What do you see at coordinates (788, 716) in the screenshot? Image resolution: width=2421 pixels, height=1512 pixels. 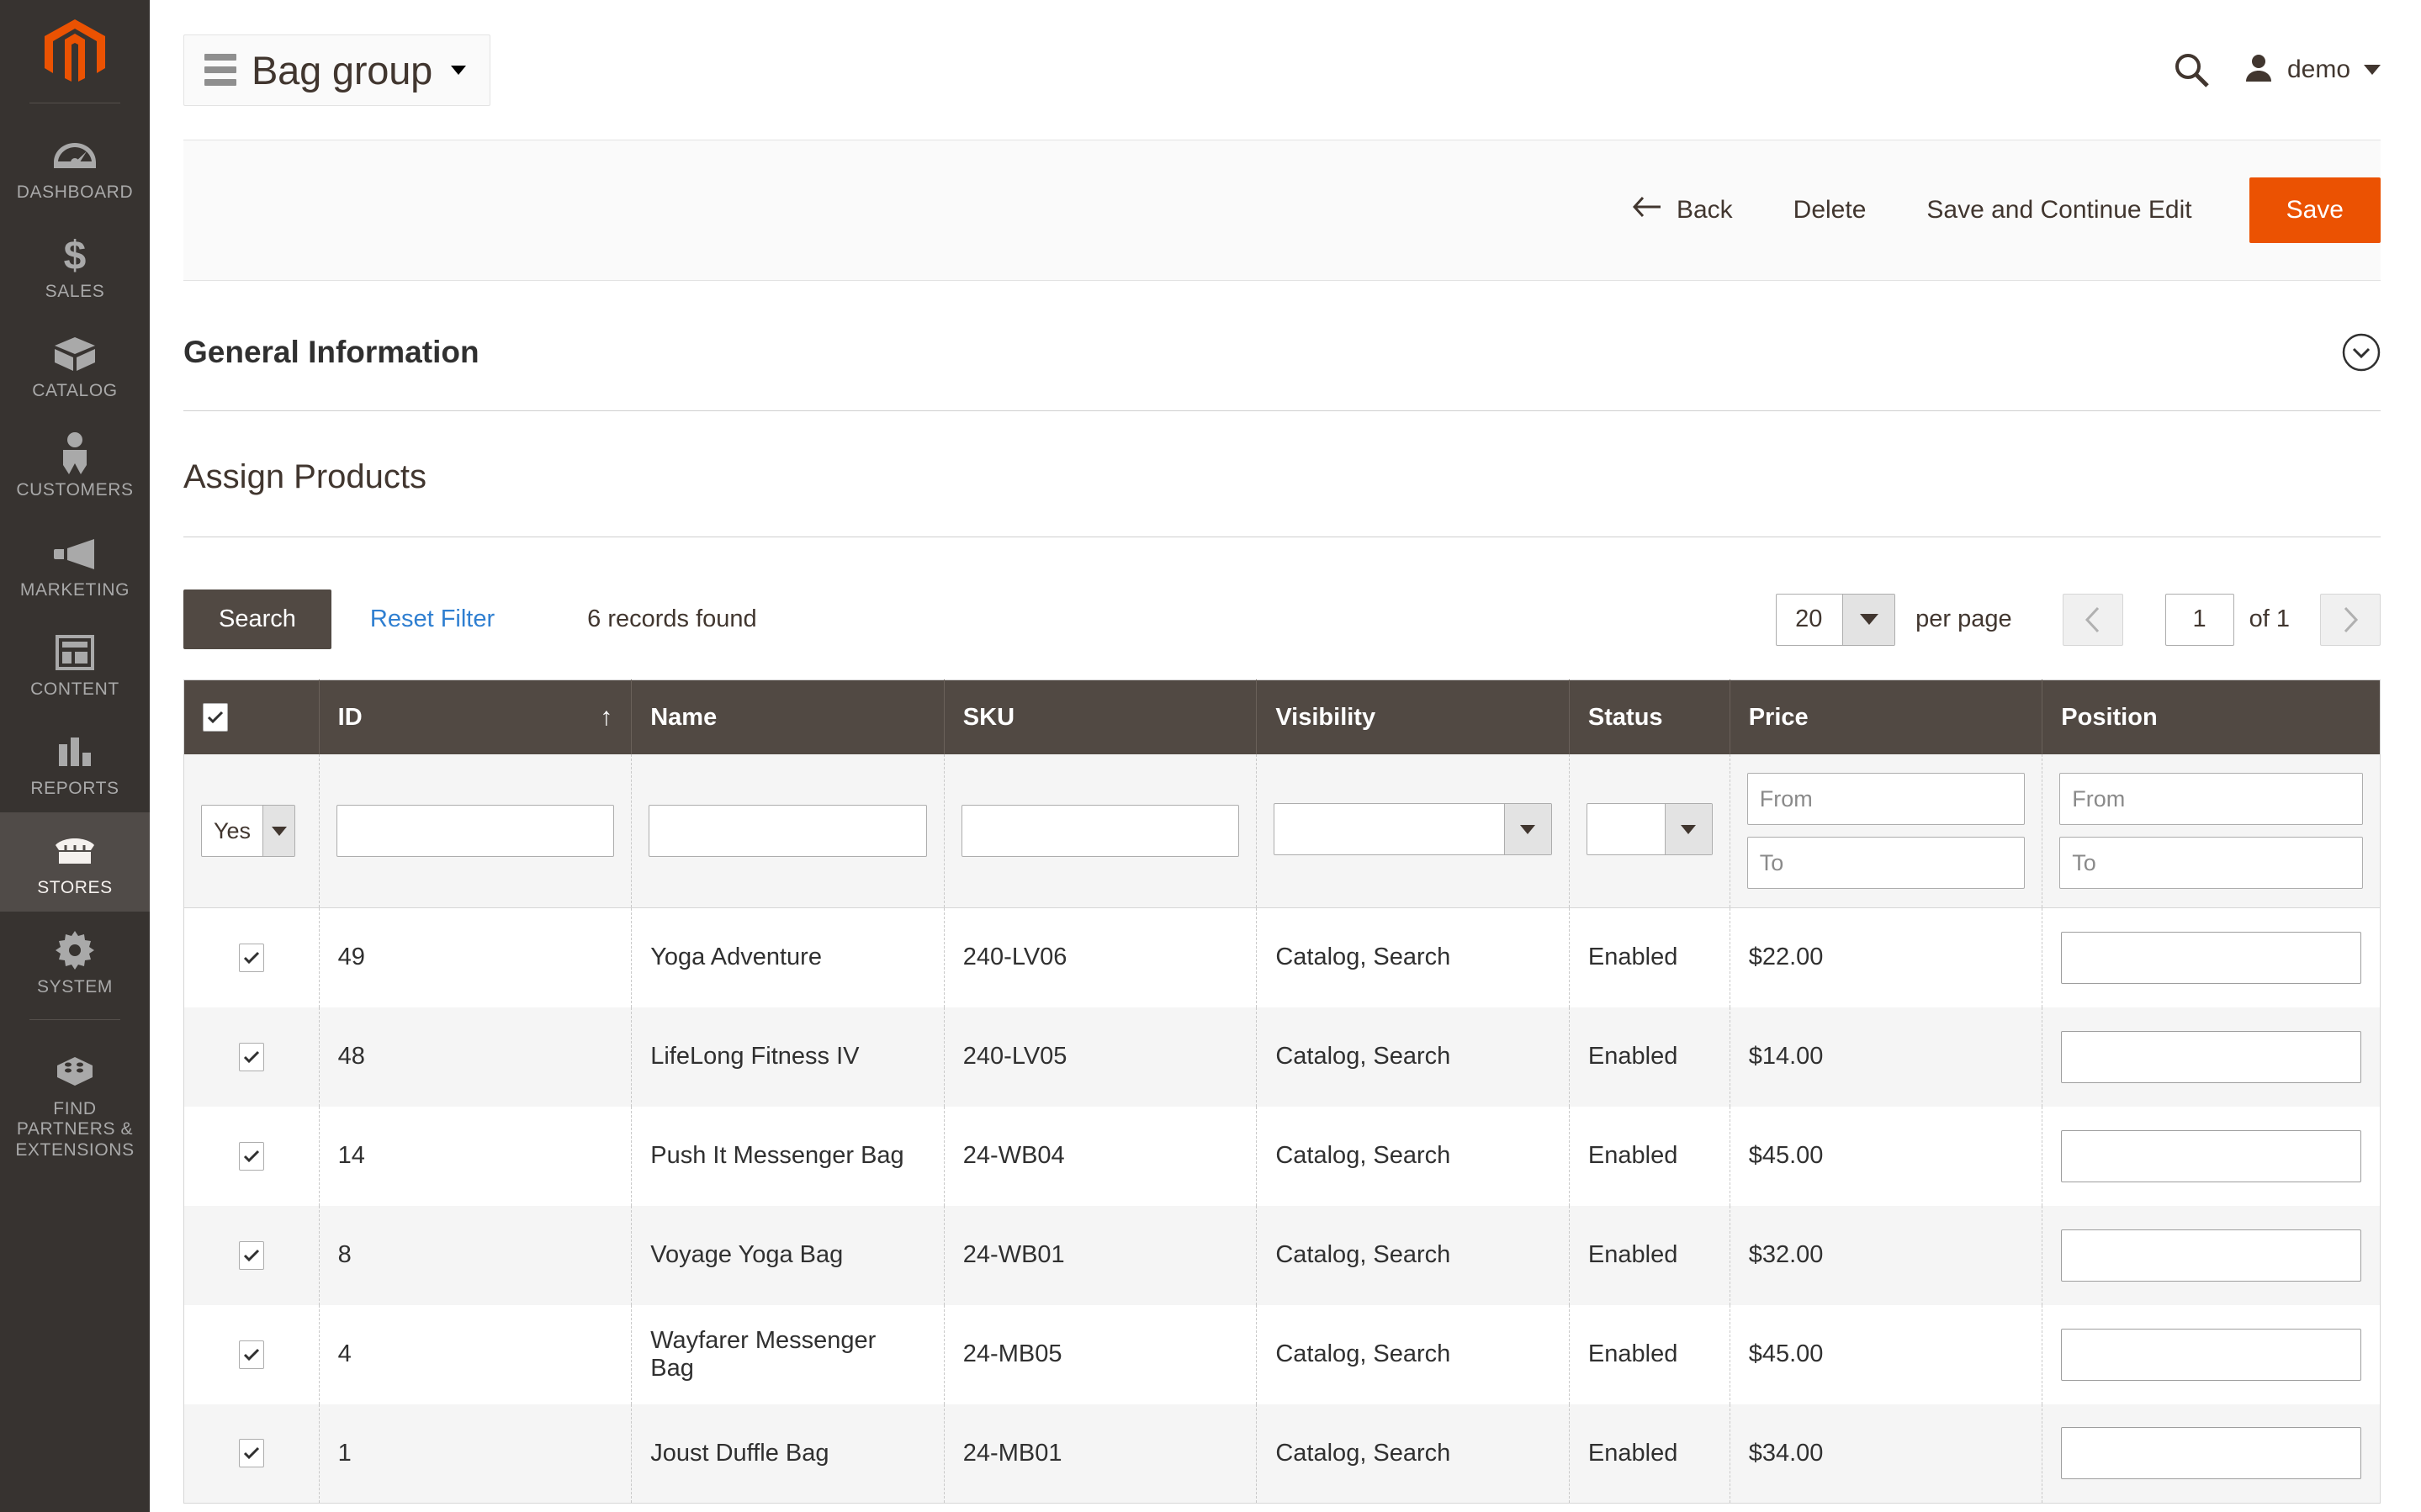 I see `grid-col-name: Name` at bounding box center [788, 716].